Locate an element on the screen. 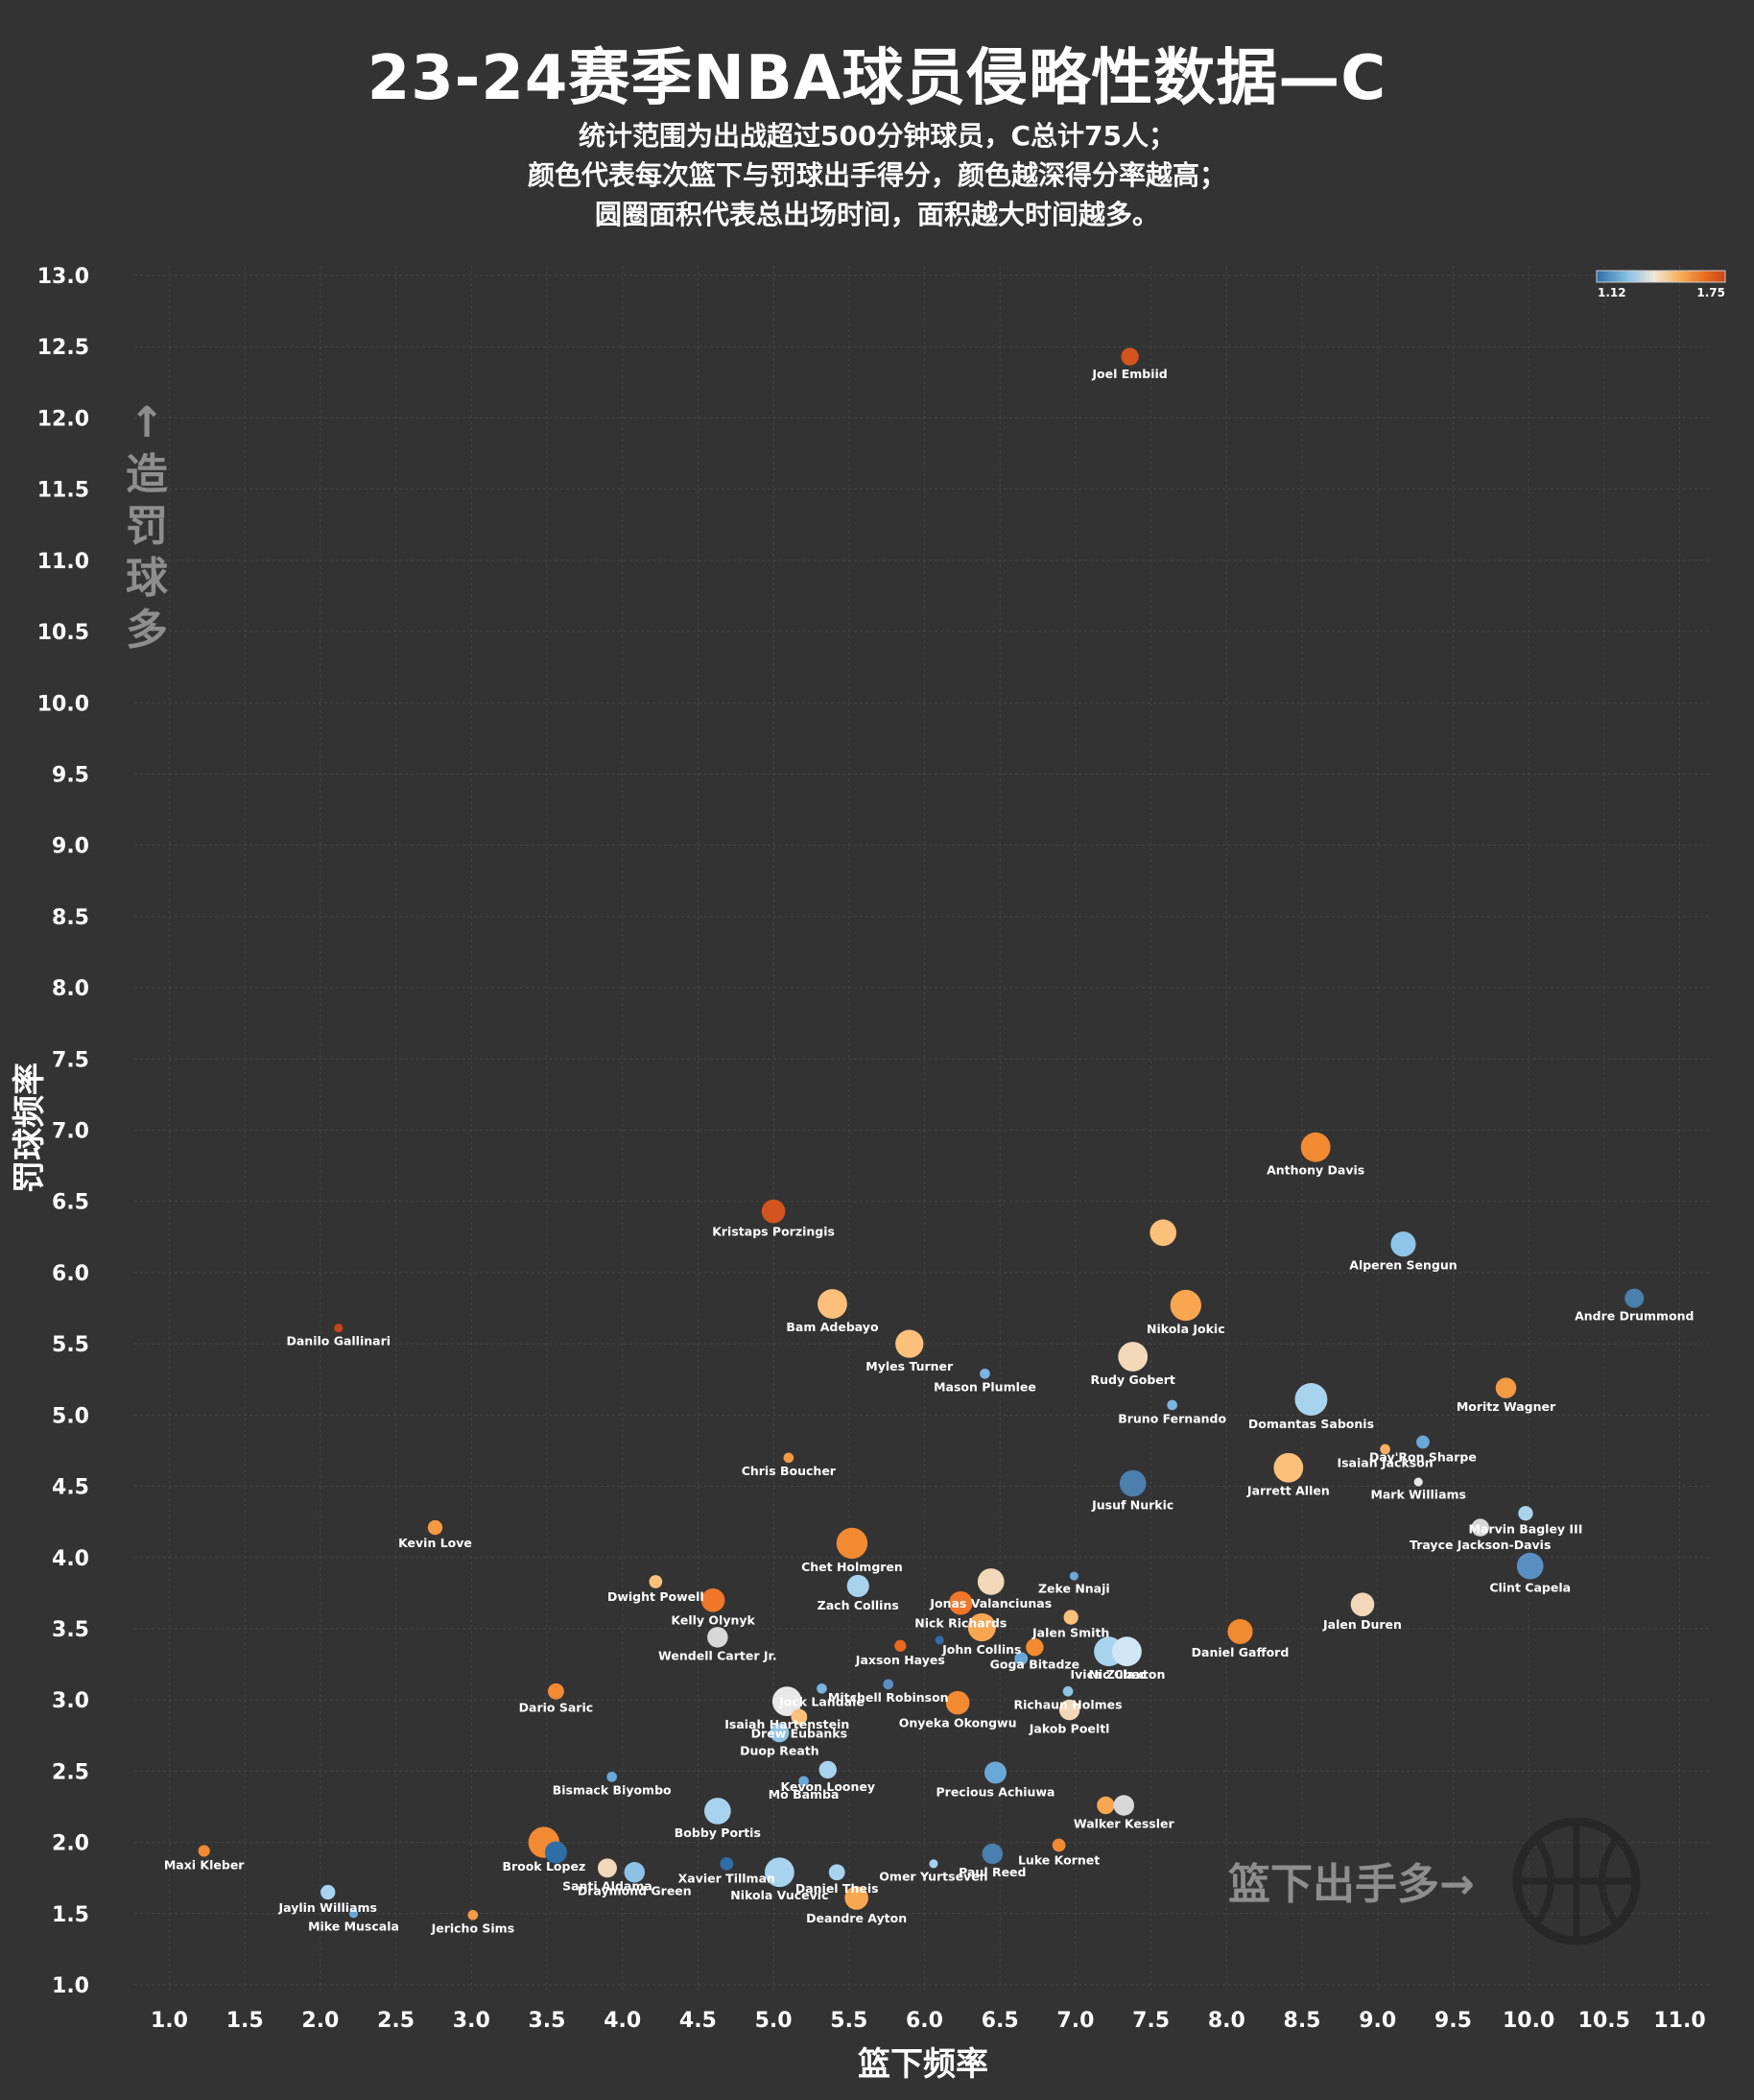 The image size is (1754, 2100). colorbar-min-label: 1.12 is located at coordinates (1612, 292).